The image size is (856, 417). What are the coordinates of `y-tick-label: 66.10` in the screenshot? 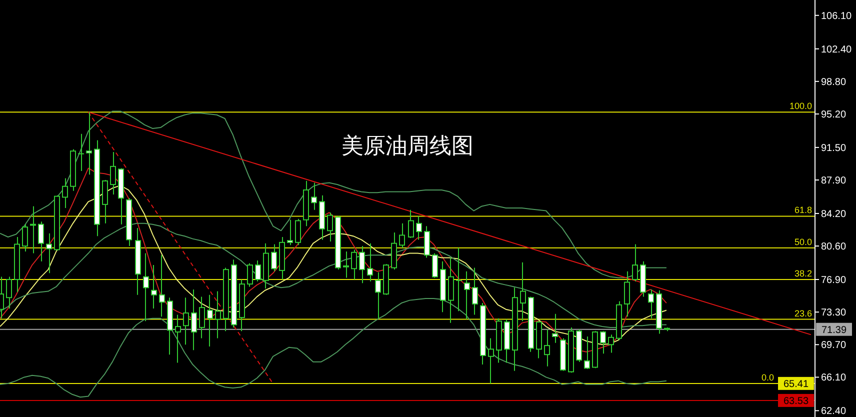 It's located at (833, 378).